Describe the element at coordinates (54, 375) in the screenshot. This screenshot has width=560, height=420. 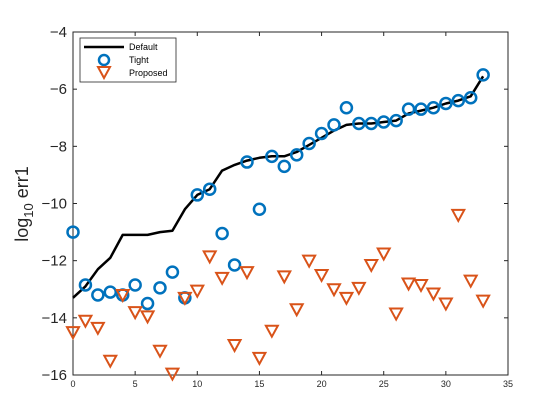
I see `y-tick-label: −16` at that location.